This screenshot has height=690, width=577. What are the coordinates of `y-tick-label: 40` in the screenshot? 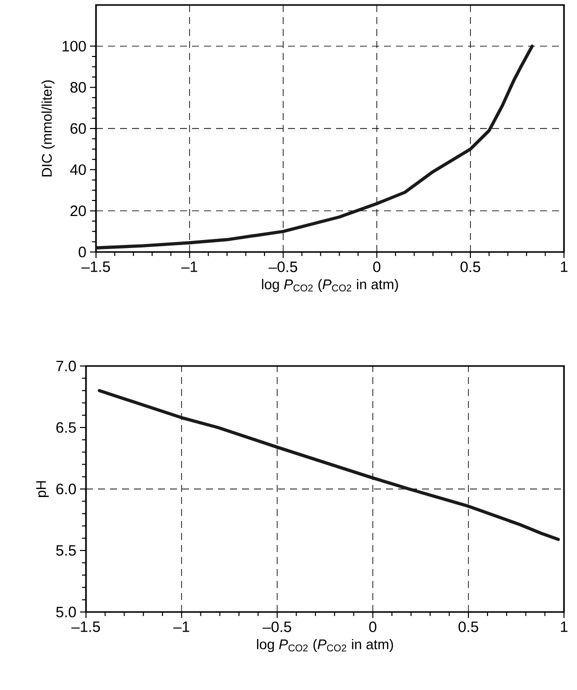 It's located at (78, 169).